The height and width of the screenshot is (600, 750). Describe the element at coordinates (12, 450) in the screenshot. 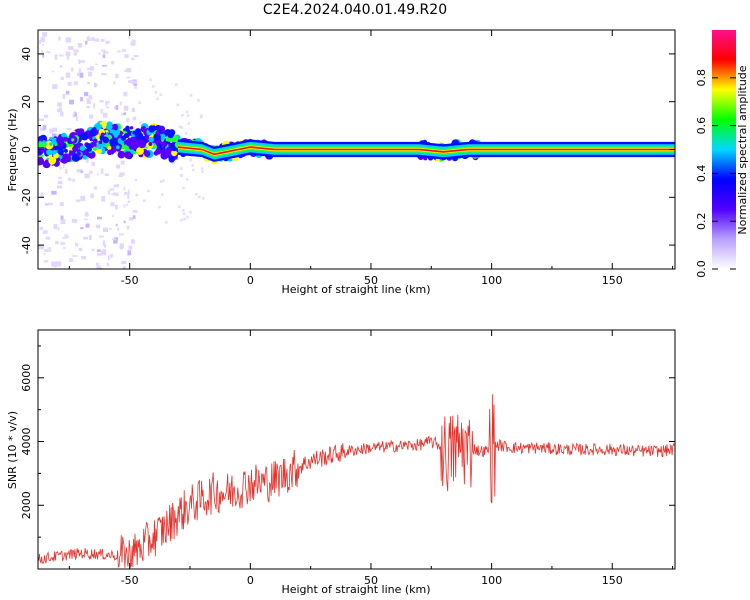

I see `snr-y-axis-label: SNR (10 * v/v)` at that location.